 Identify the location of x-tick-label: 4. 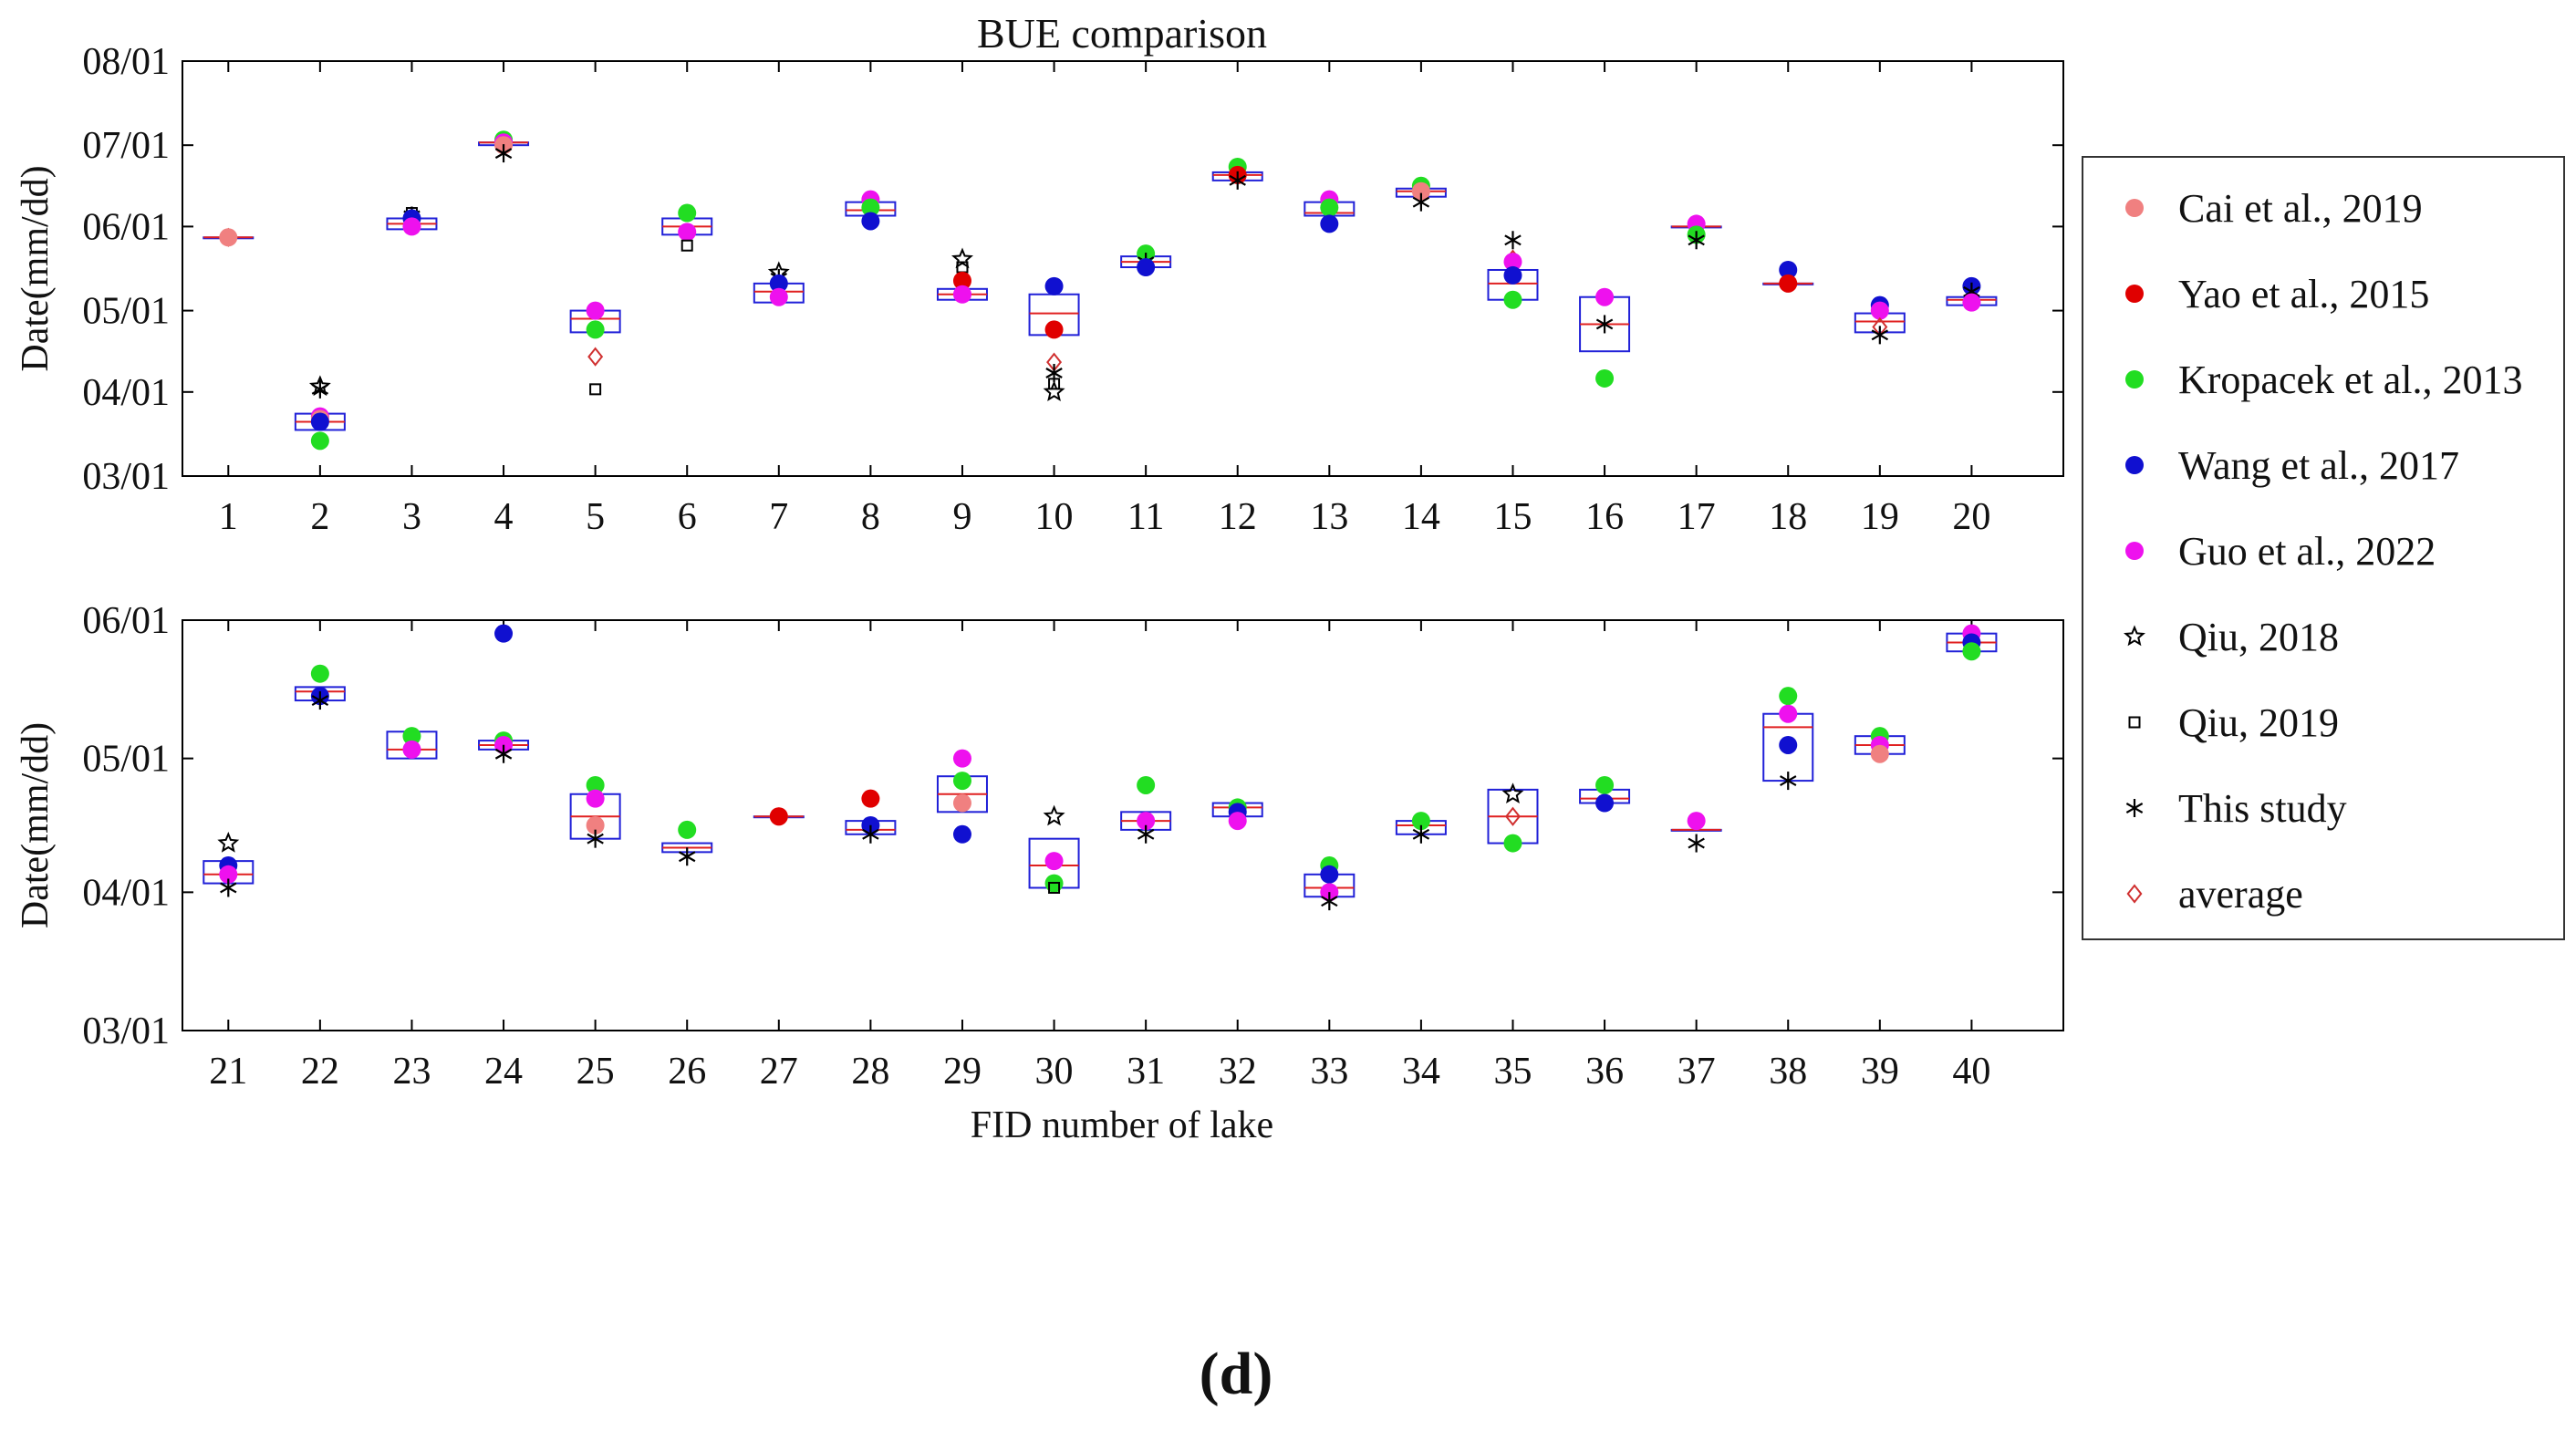
(504, 517).